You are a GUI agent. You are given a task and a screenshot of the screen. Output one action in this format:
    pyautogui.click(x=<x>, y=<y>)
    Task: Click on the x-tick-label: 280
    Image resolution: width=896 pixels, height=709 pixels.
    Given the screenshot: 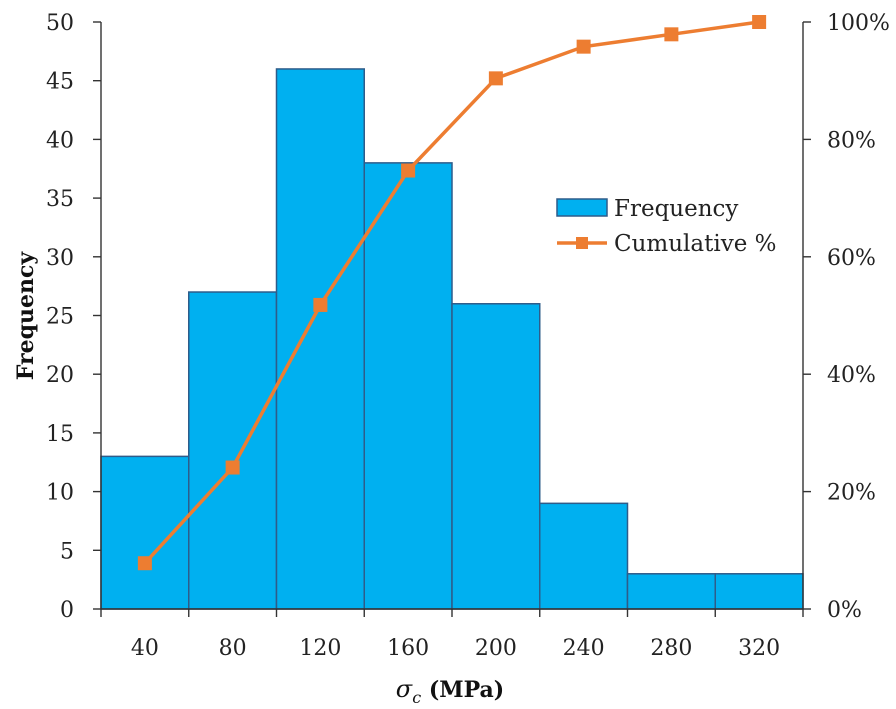 What is the action you would take?
    pyautogui.click(x=671, y=648)
    